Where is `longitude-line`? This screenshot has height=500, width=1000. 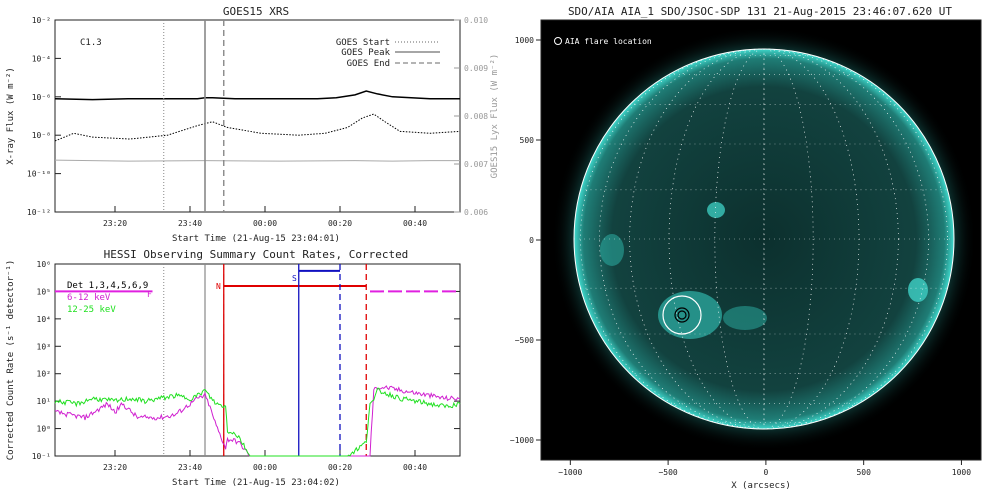
longitude-line is located at coordinates (764, 239).